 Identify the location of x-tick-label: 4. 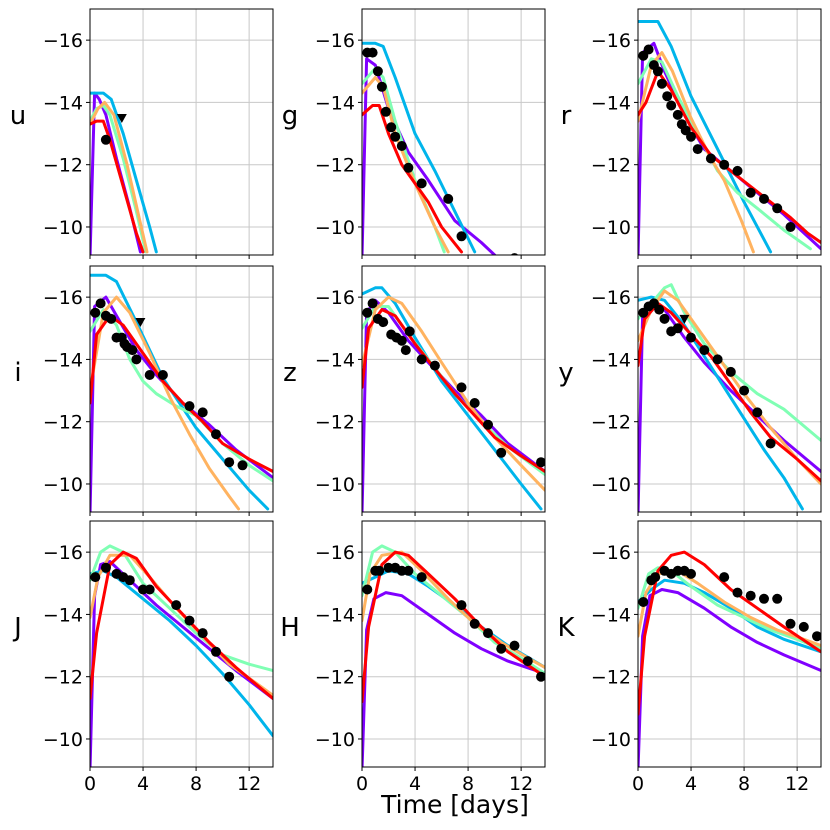
(143, 784).